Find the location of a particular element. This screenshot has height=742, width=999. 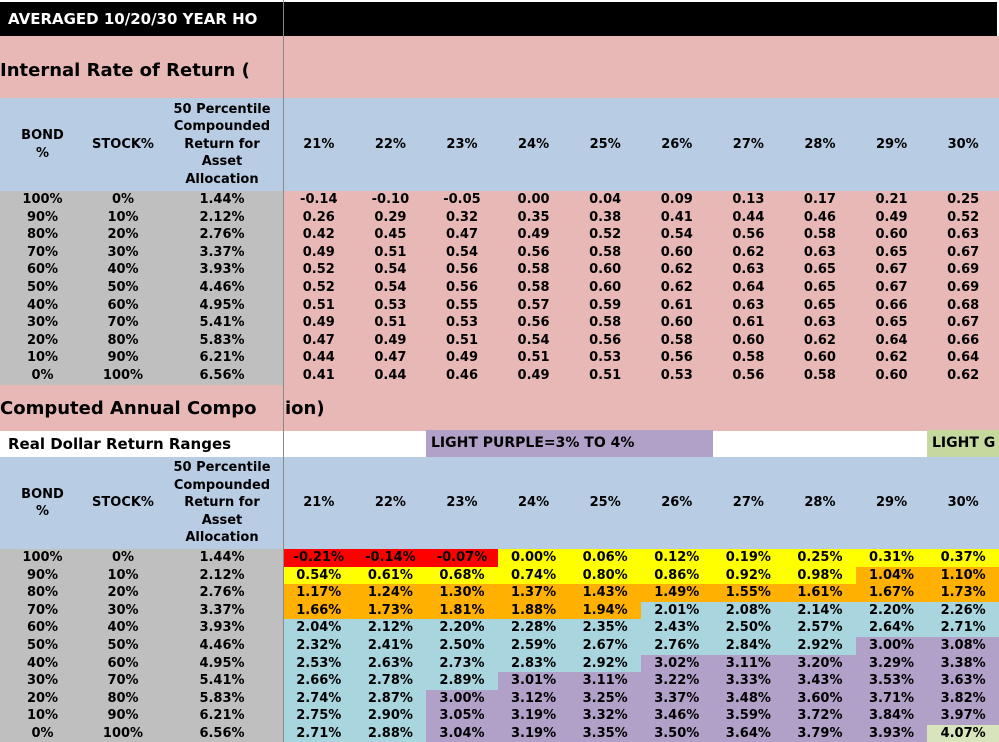

p50-cell: 4.95% is located at coordinates (222, 305).